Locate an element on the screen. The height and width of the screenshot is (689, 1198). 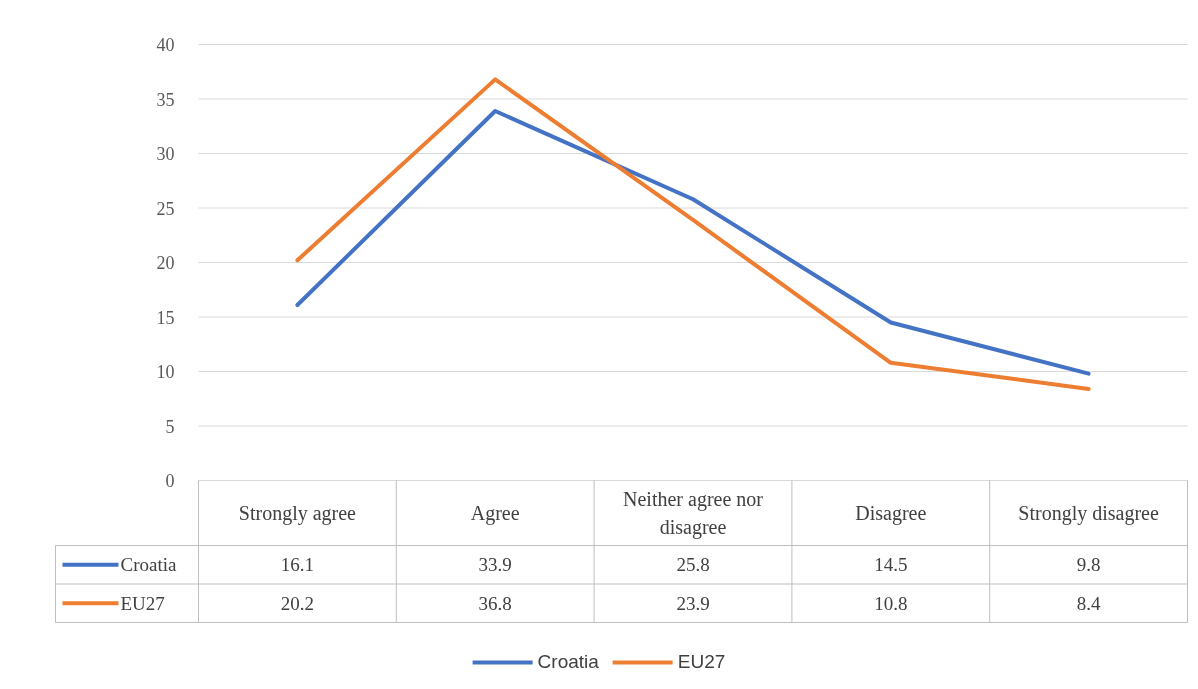
y-tick-label: 10 is located at coordinates (165, 372).